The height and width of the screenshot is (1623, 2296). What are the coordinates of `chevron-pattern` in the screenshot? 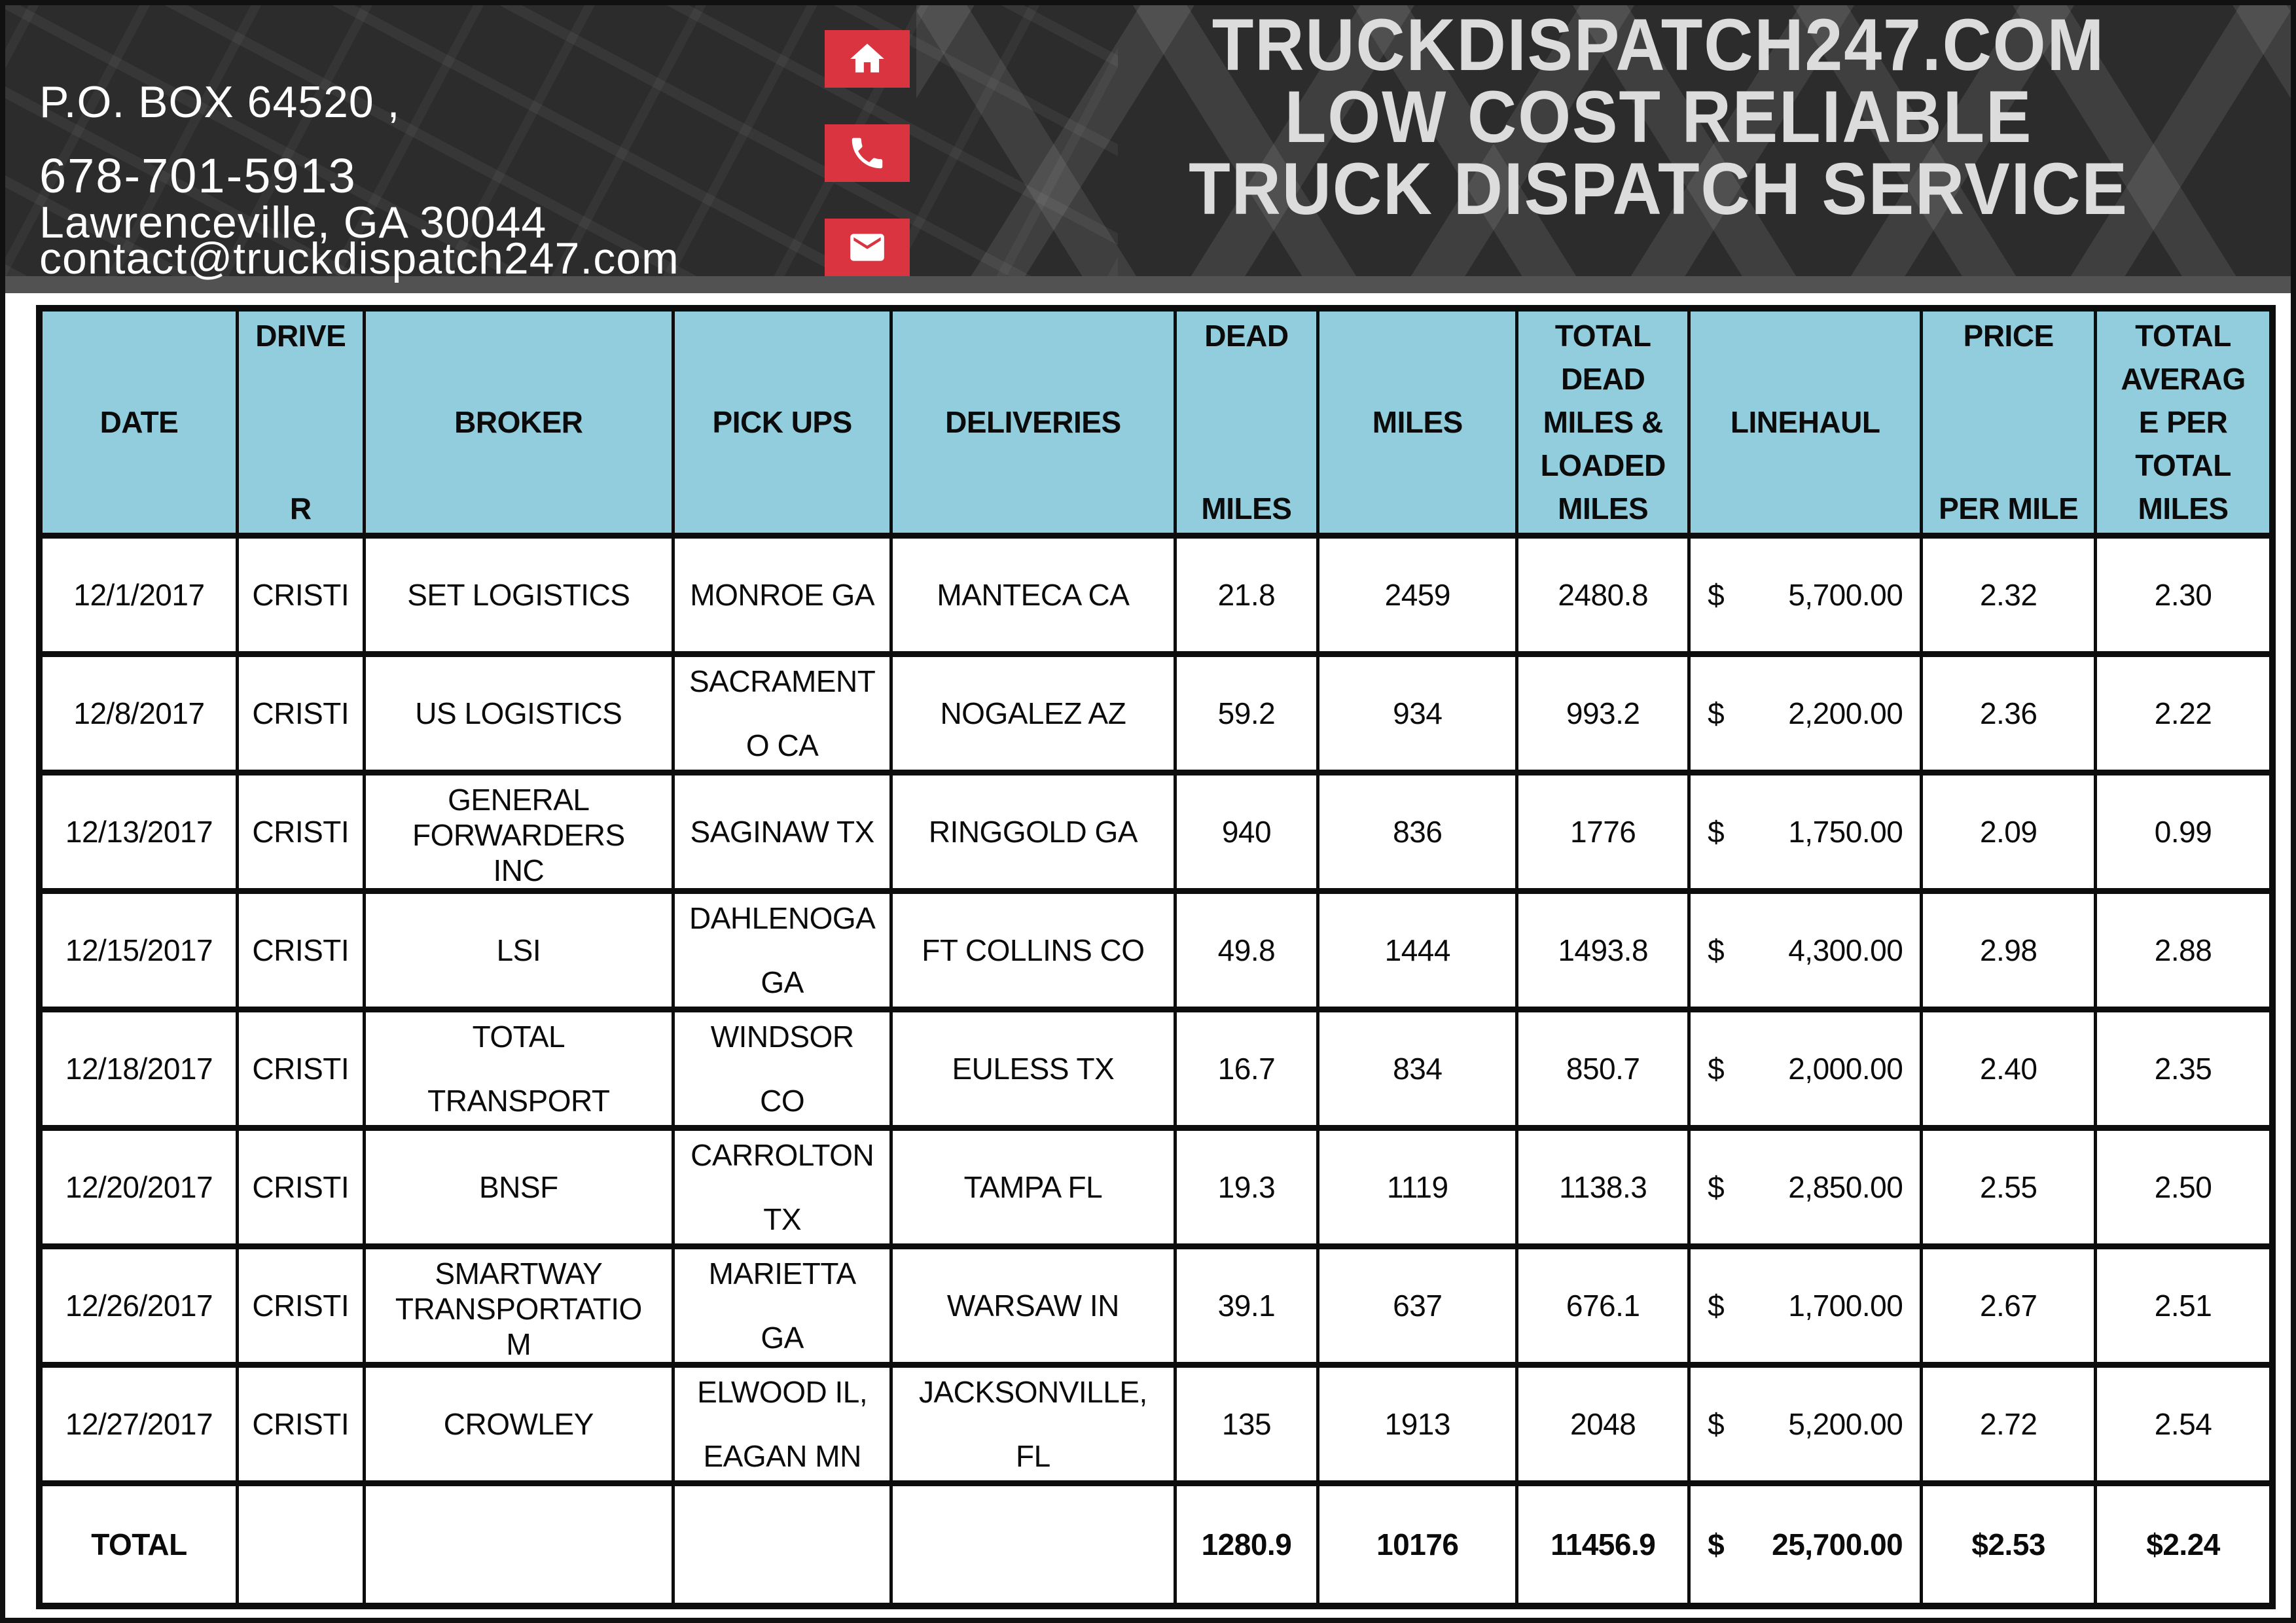 It's located at (1603, 140).